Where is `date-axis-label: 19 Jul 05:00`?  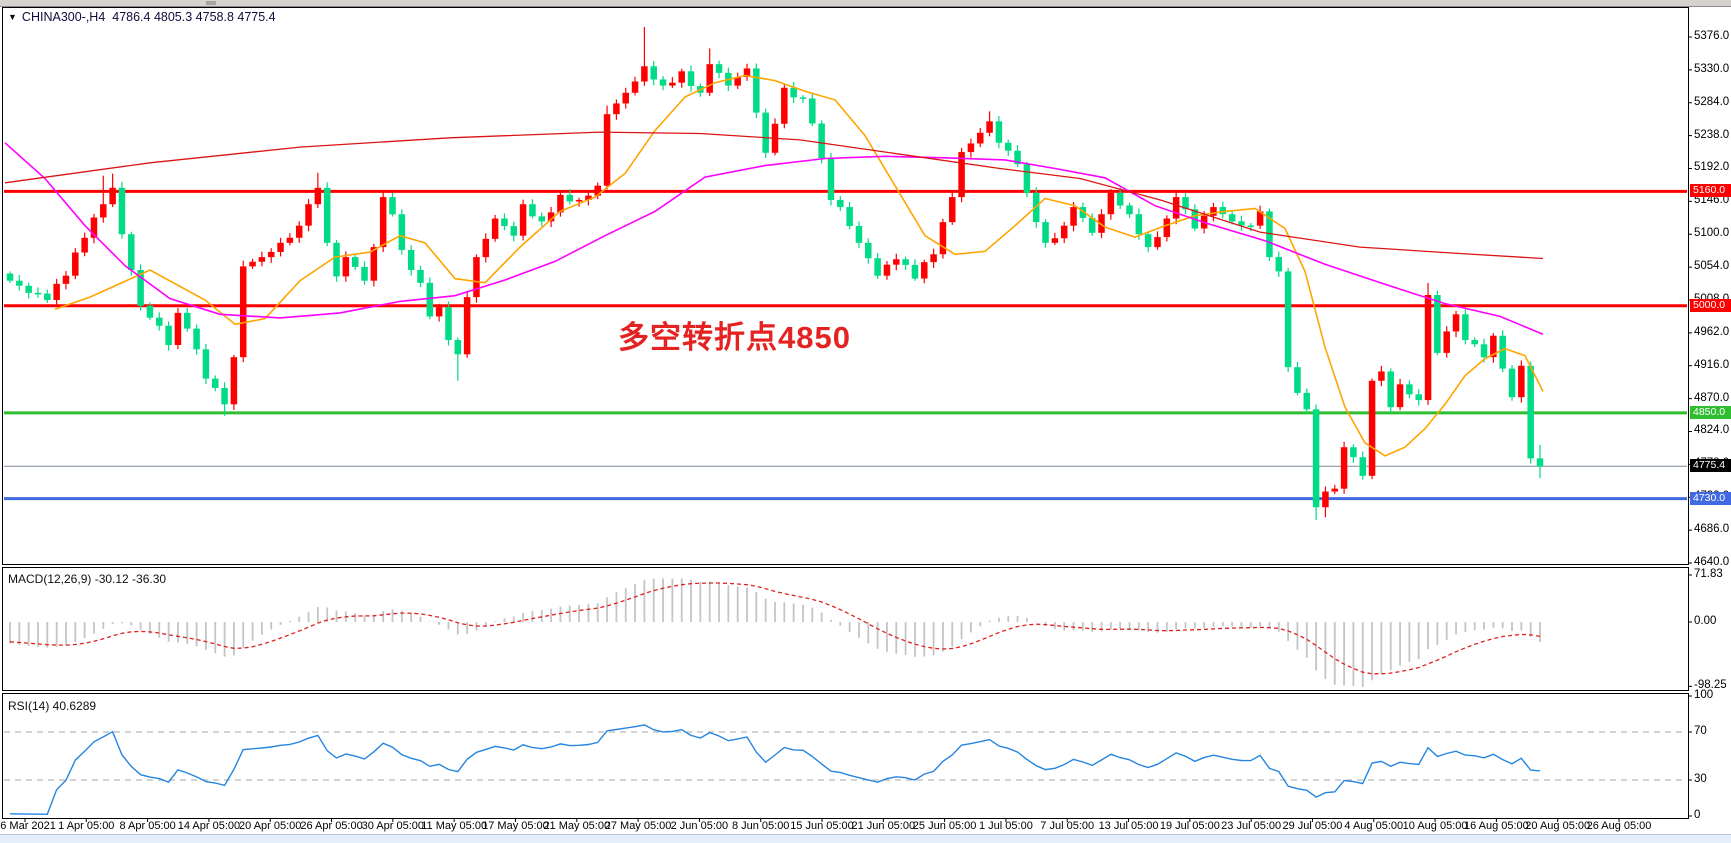 date-axis-label: 19 Jul 05:00 is located at coordinates (1189, 826).